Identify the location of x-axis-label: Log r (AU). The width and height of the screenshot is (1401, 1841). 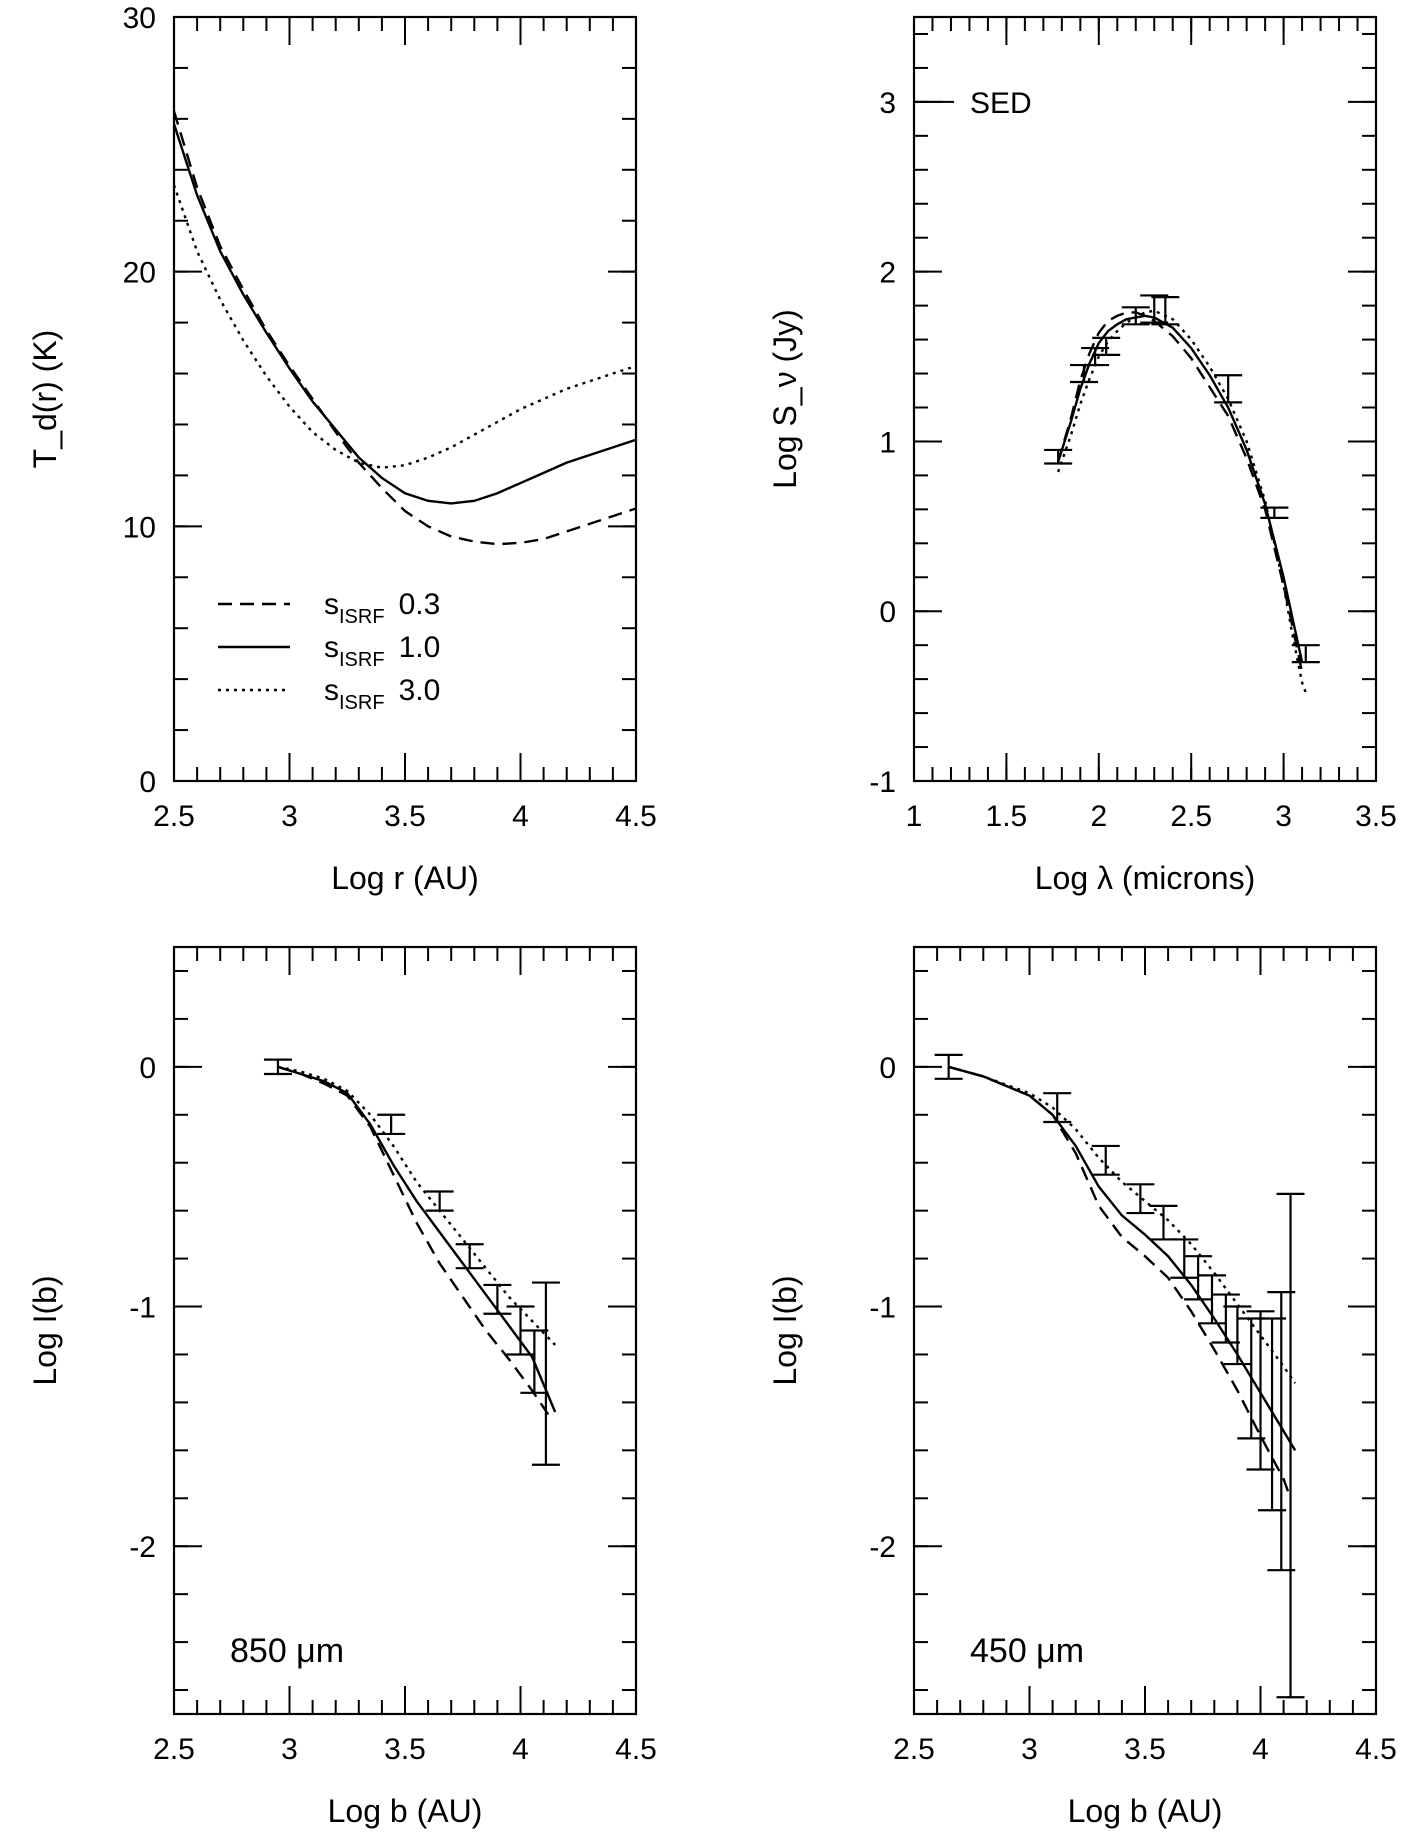
(405, 878).